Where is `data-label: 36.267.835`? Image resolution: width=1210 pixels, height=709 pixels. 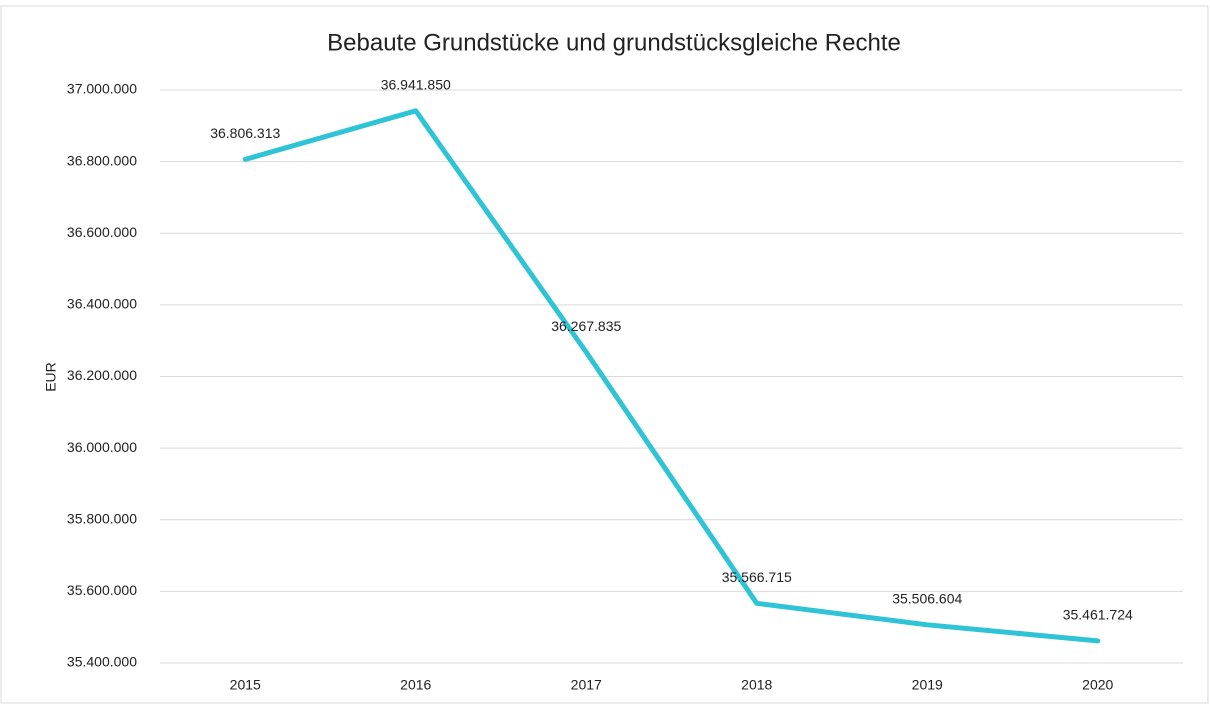
data-label: 36.267.835 is located at coordinates (586, 326).